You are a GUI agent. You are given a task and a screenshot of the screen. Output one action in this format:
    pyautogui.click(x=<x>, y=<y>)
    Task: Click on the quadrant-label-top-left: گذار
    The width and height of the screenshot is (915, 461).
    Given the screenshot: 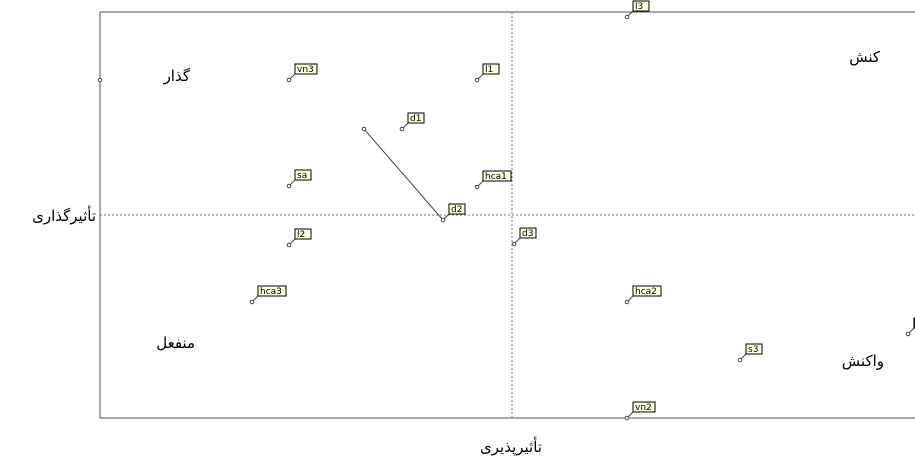 What is the action you would take?
    pyautogui.click(x=177, y=76)
    